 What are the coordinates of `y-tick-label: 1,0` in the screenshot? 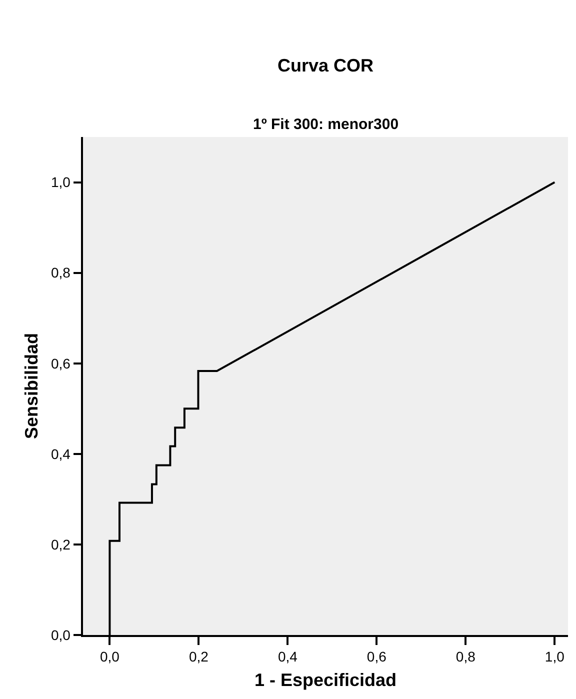 It's located at (60, 182).